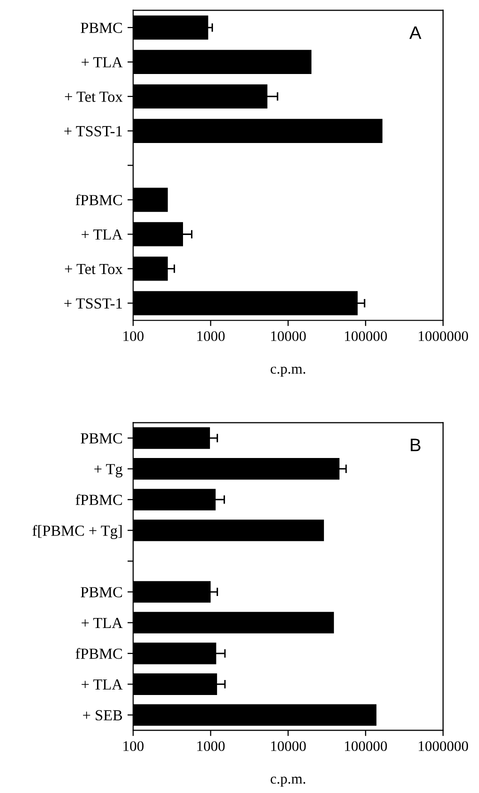 This screenshot has width=479, height=793. Describe the element at coordinates (102, 715) in the screenshot. I see `y-tick-label: + SEB` at that location.